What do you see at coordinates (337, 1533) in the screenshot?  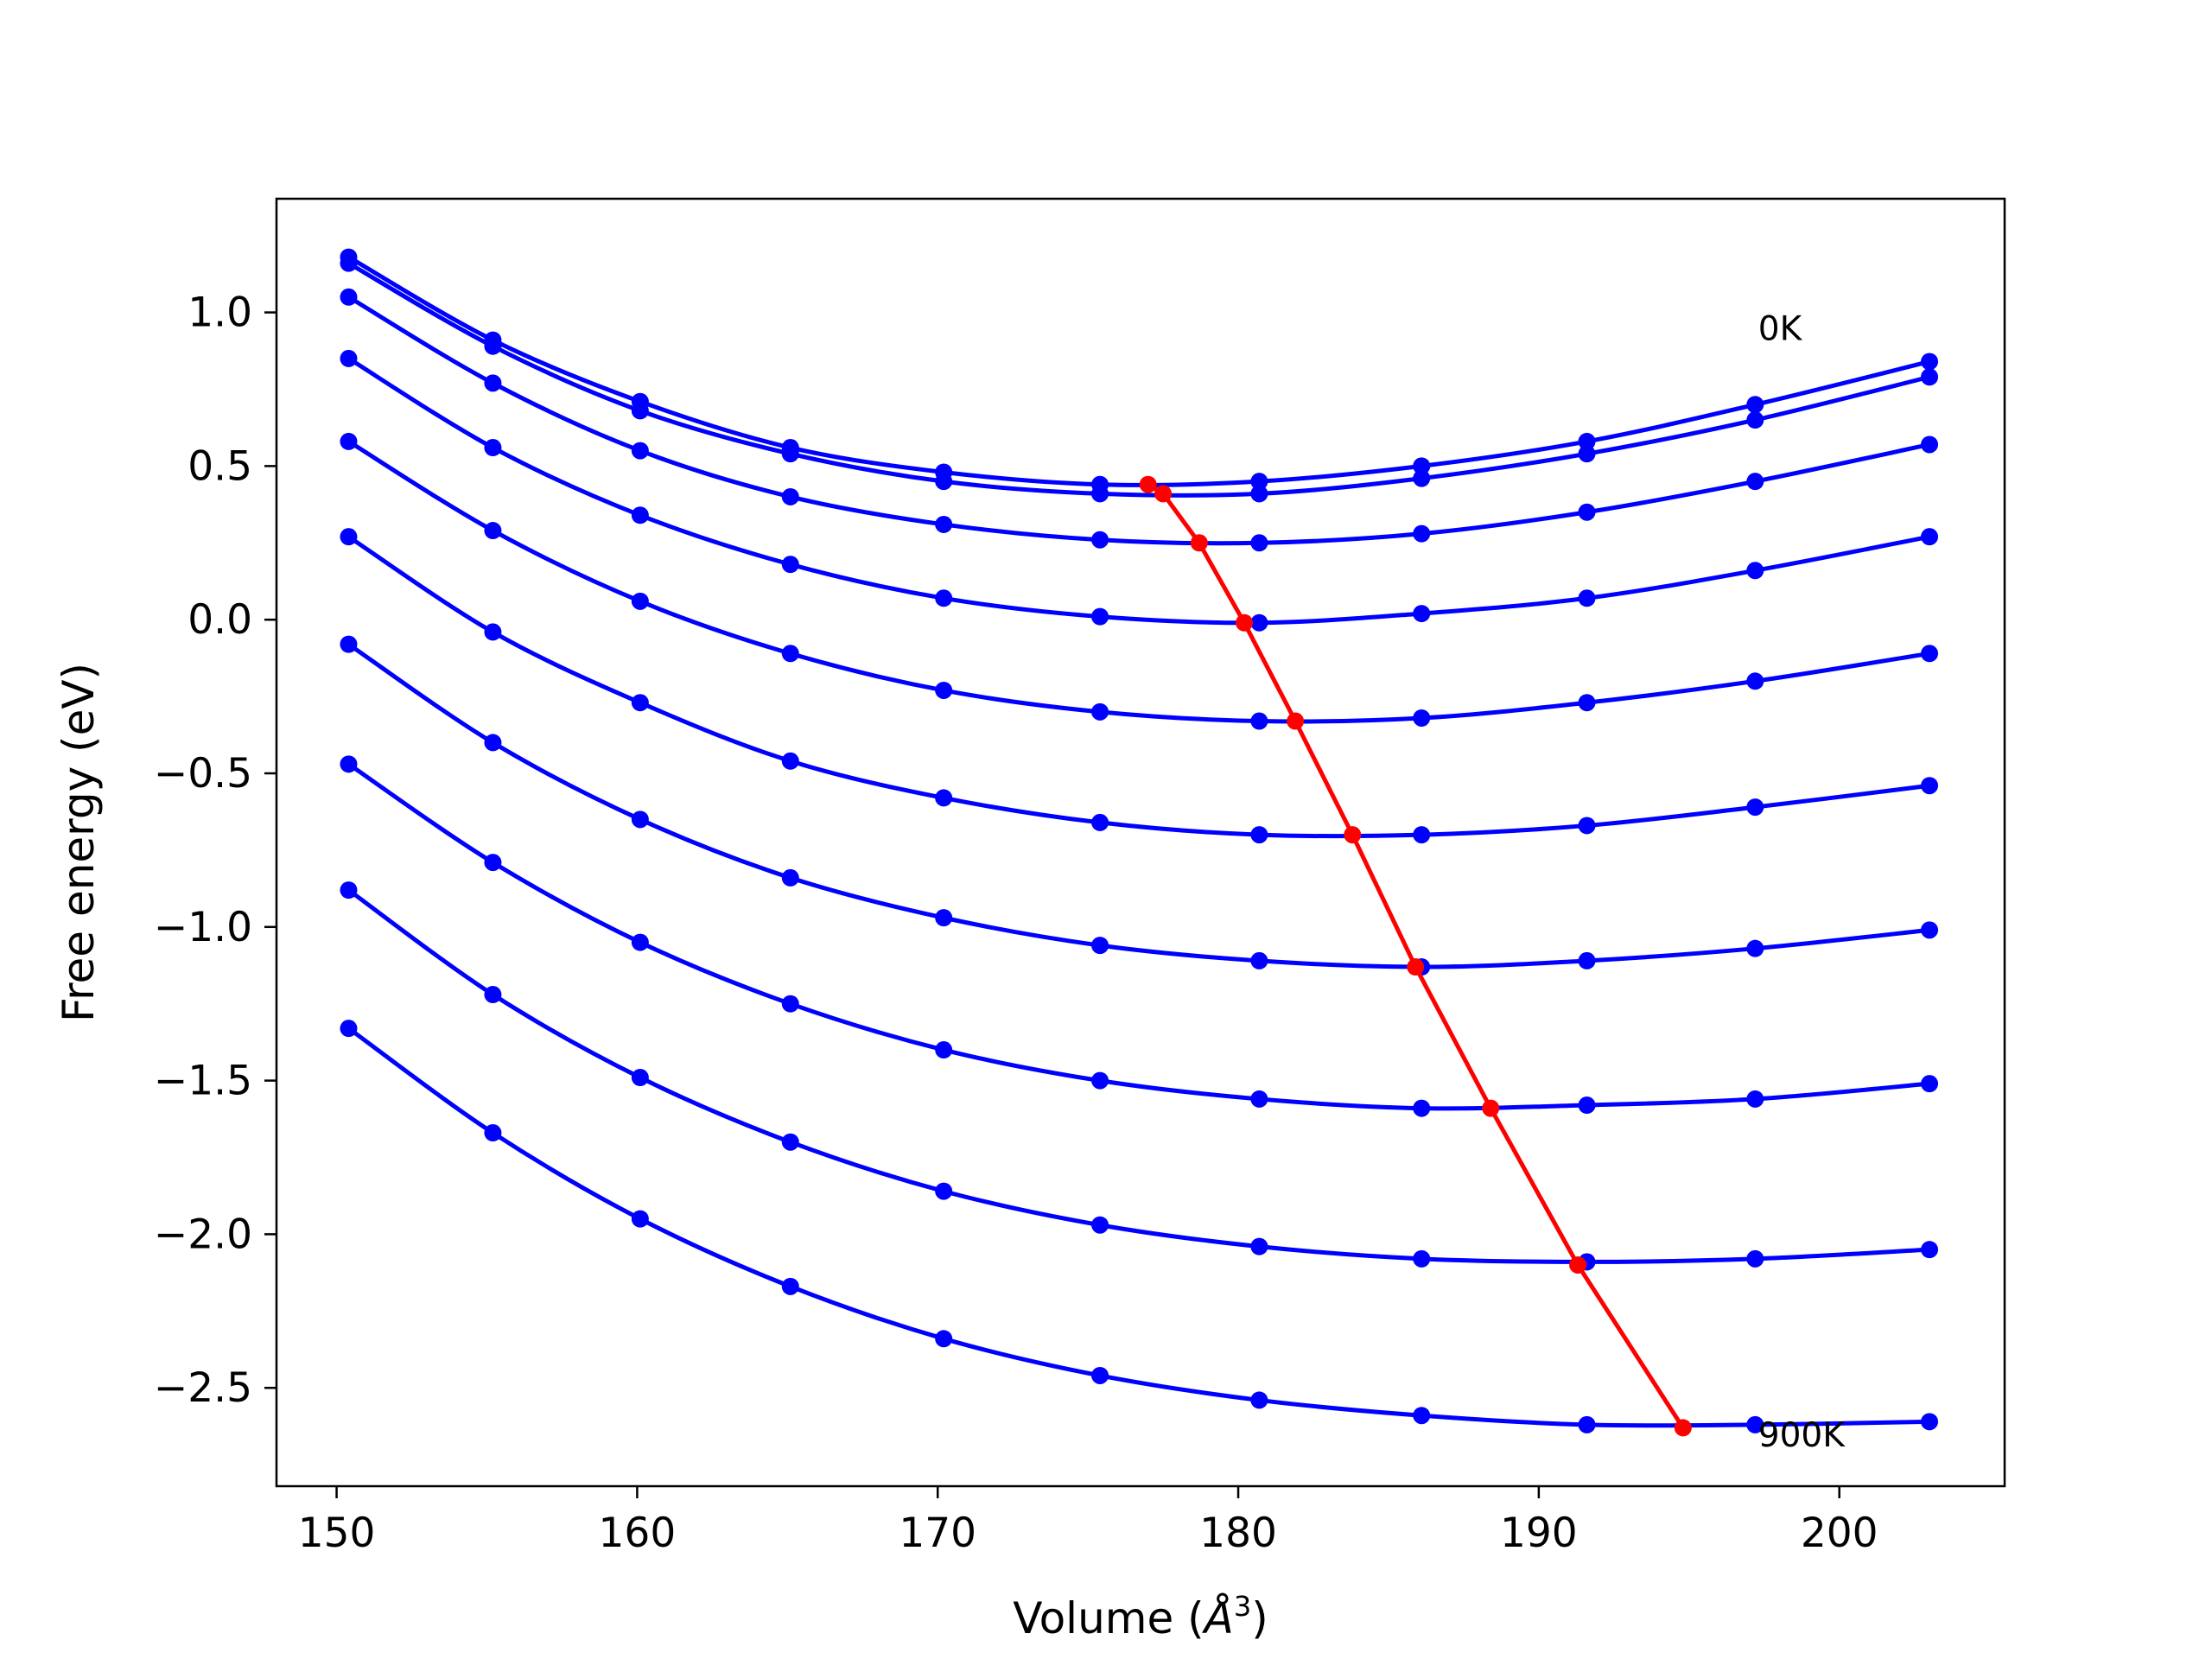 I see `x-tick-label-150: 150` at bounding box center [337, 1533].